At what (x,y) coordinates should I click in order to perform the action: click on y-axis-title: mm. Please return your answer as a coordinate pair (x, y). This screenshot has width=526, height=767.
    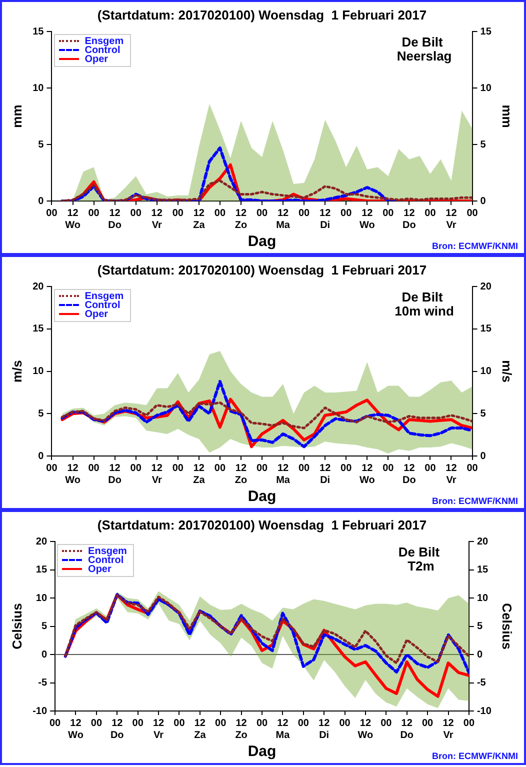
    Looking at the image, I should click on (16, 116).